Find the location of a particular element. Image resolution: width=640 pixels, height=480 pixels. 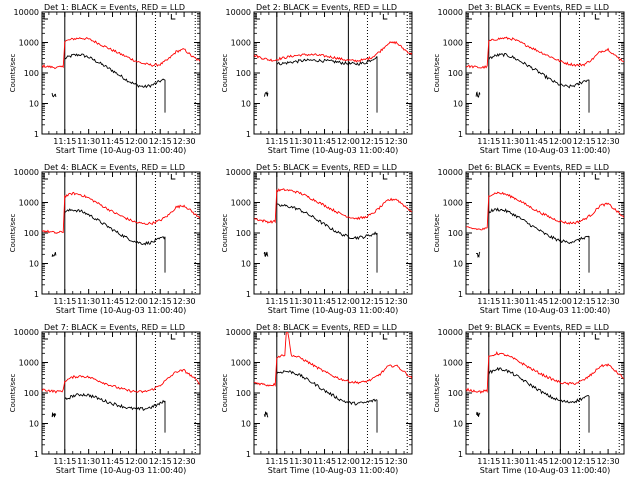

chart-title: Det 7: BLACK = Events, RED = LLD is located at coordinates (114, 327).